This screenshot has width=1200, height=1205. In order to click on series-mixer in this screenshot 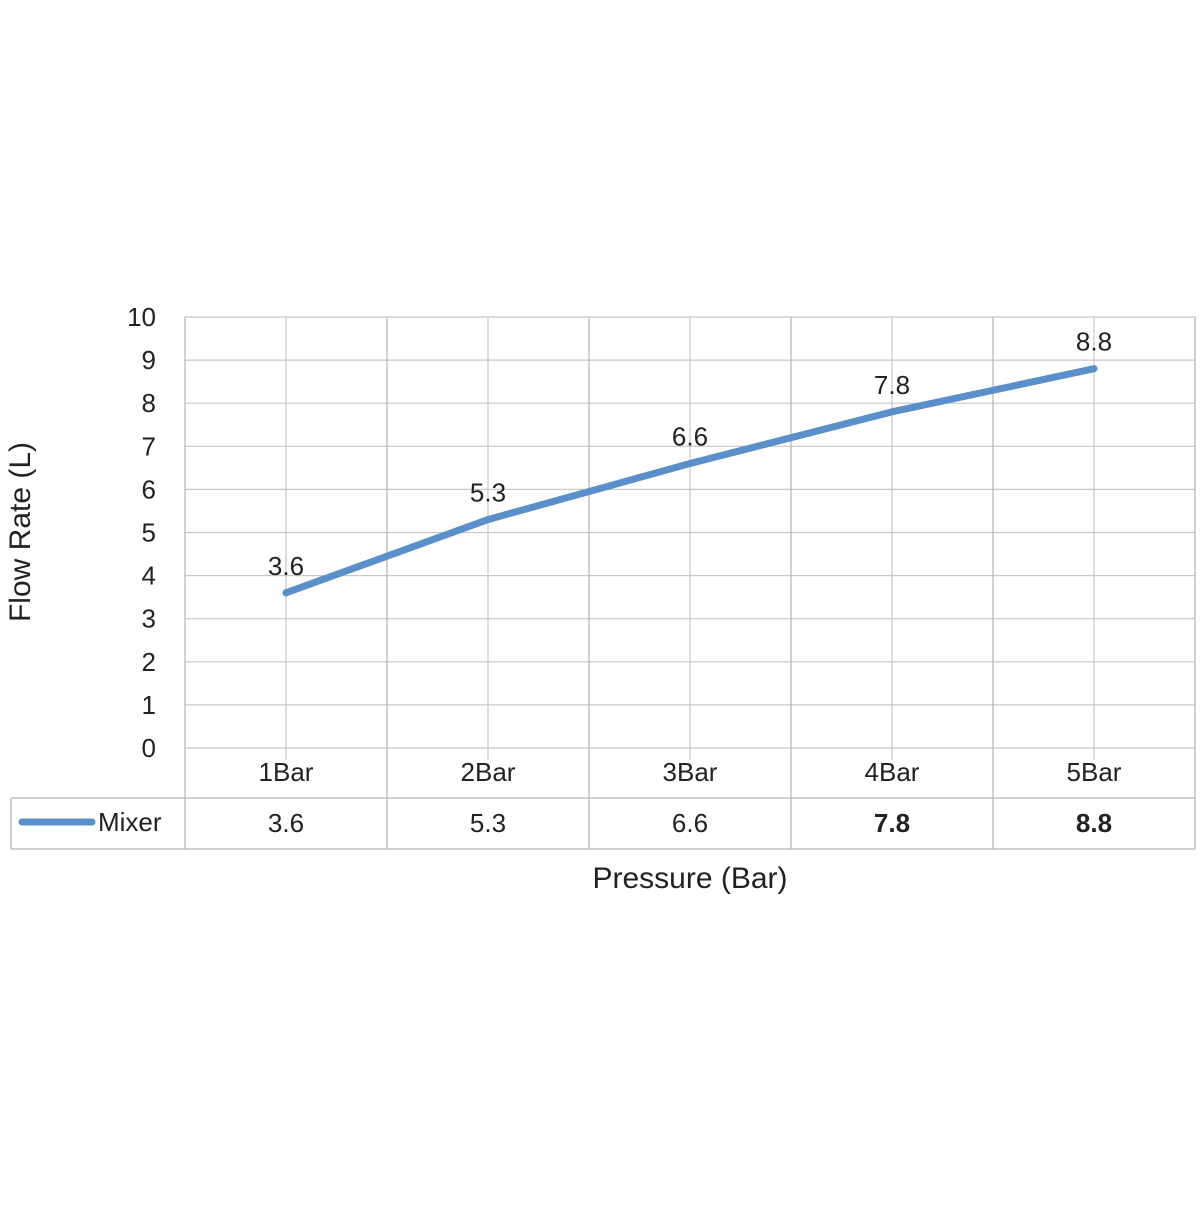, I will do `click(690, 481)`.